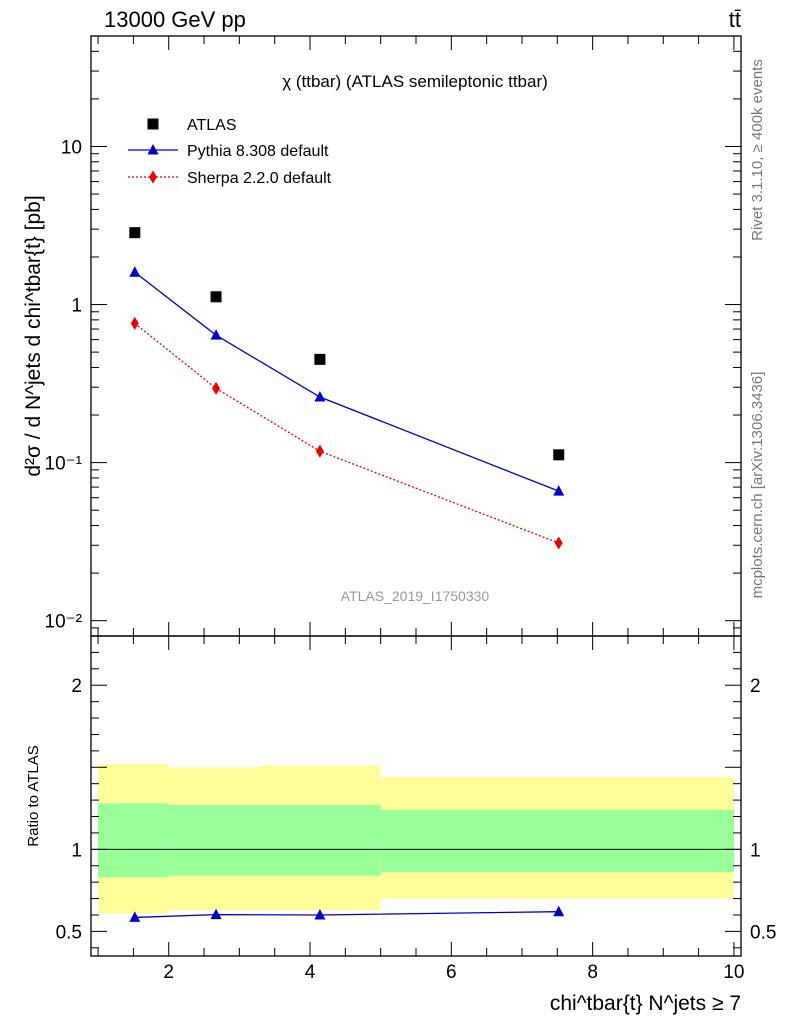  Describe the element at coordinates (415, 81) in the screenshot. I see `main-title: χ (ttbar) (ATLAS semileptonic ttbar)` at that location.